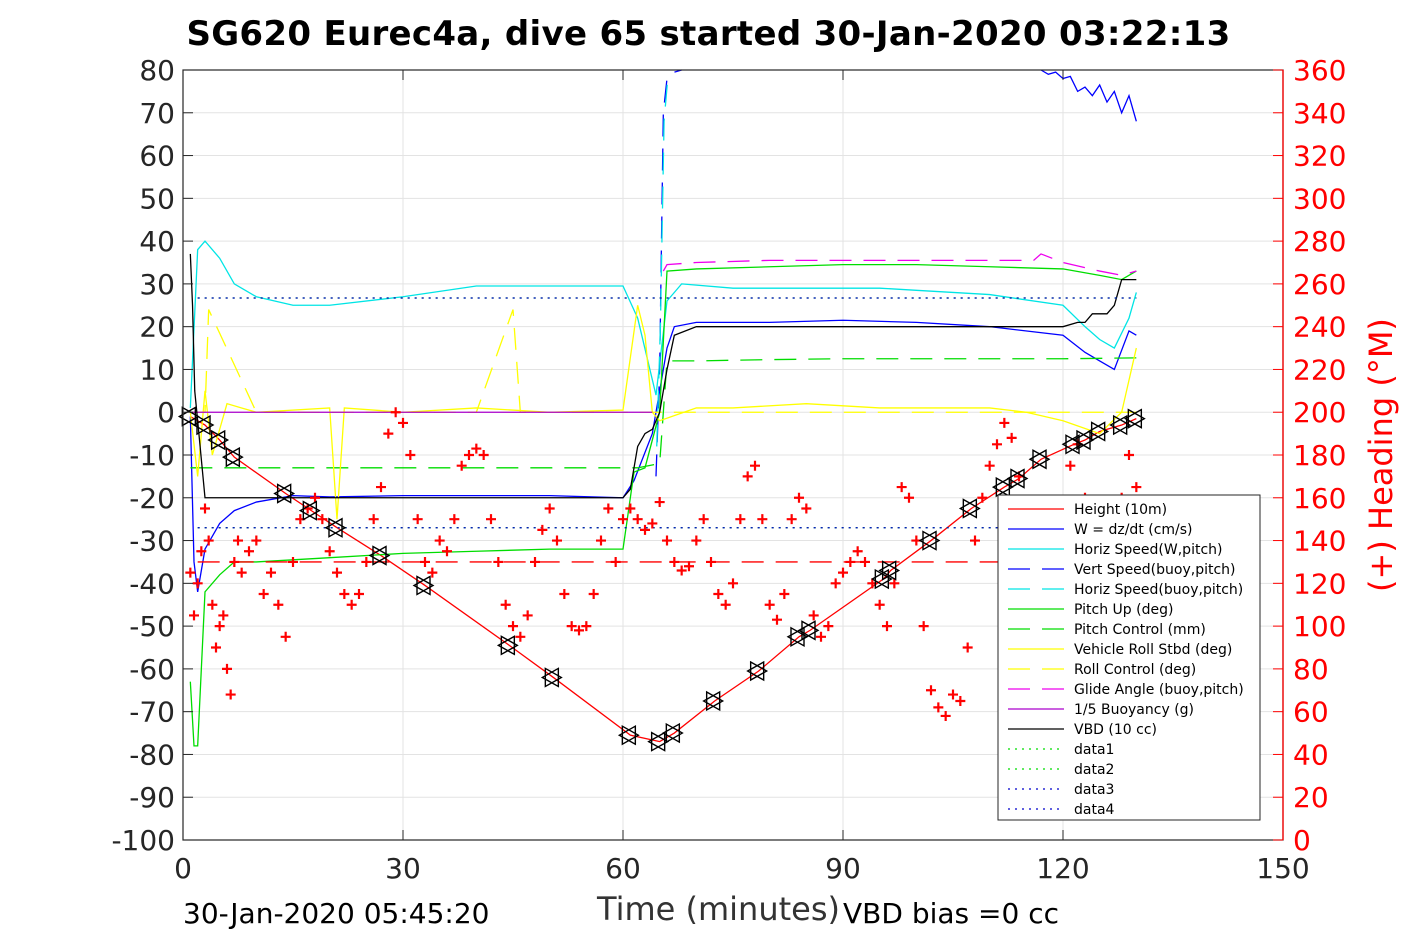 Image resolution: width=1417 pixels, height=945 pixels. I want to click on legend-label: Height (10m), so click(1120, 510).